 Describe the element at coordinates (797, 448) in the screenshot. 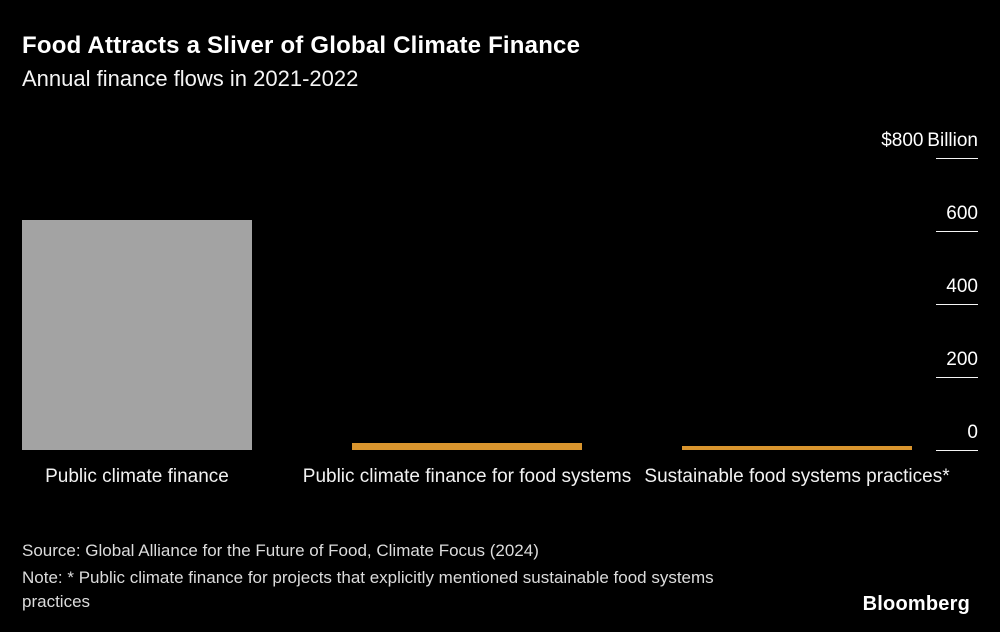

I see `bar-sustainable-food-systems-practices` at that location.